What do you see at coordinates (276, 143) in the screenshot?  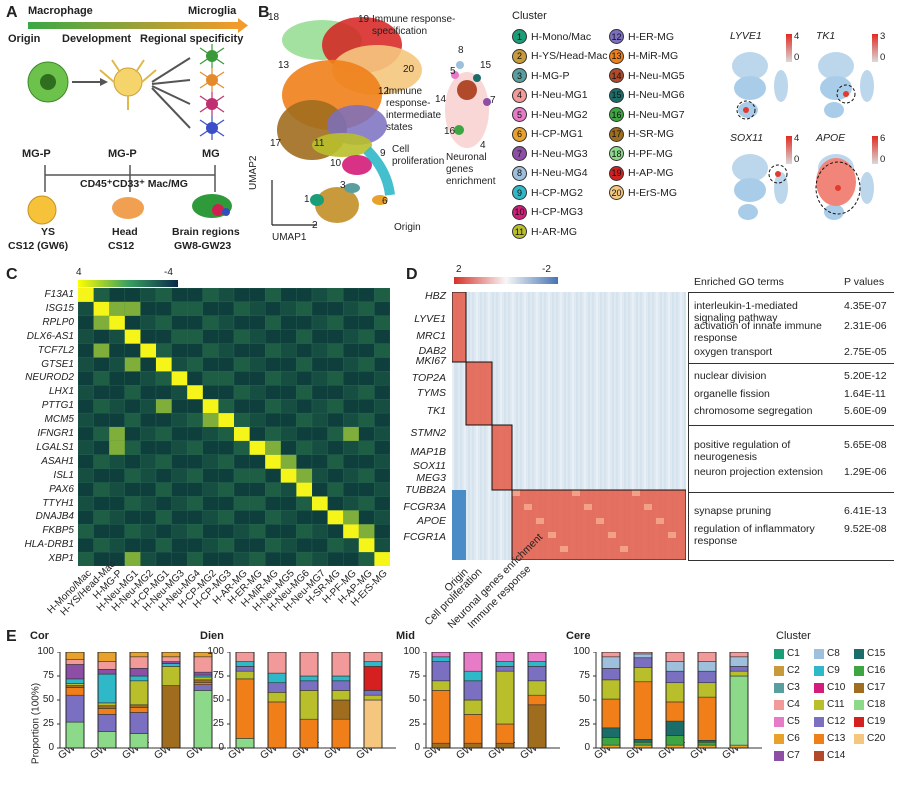 I see `umap-label-17: 17` at bounding box center [276, 143].